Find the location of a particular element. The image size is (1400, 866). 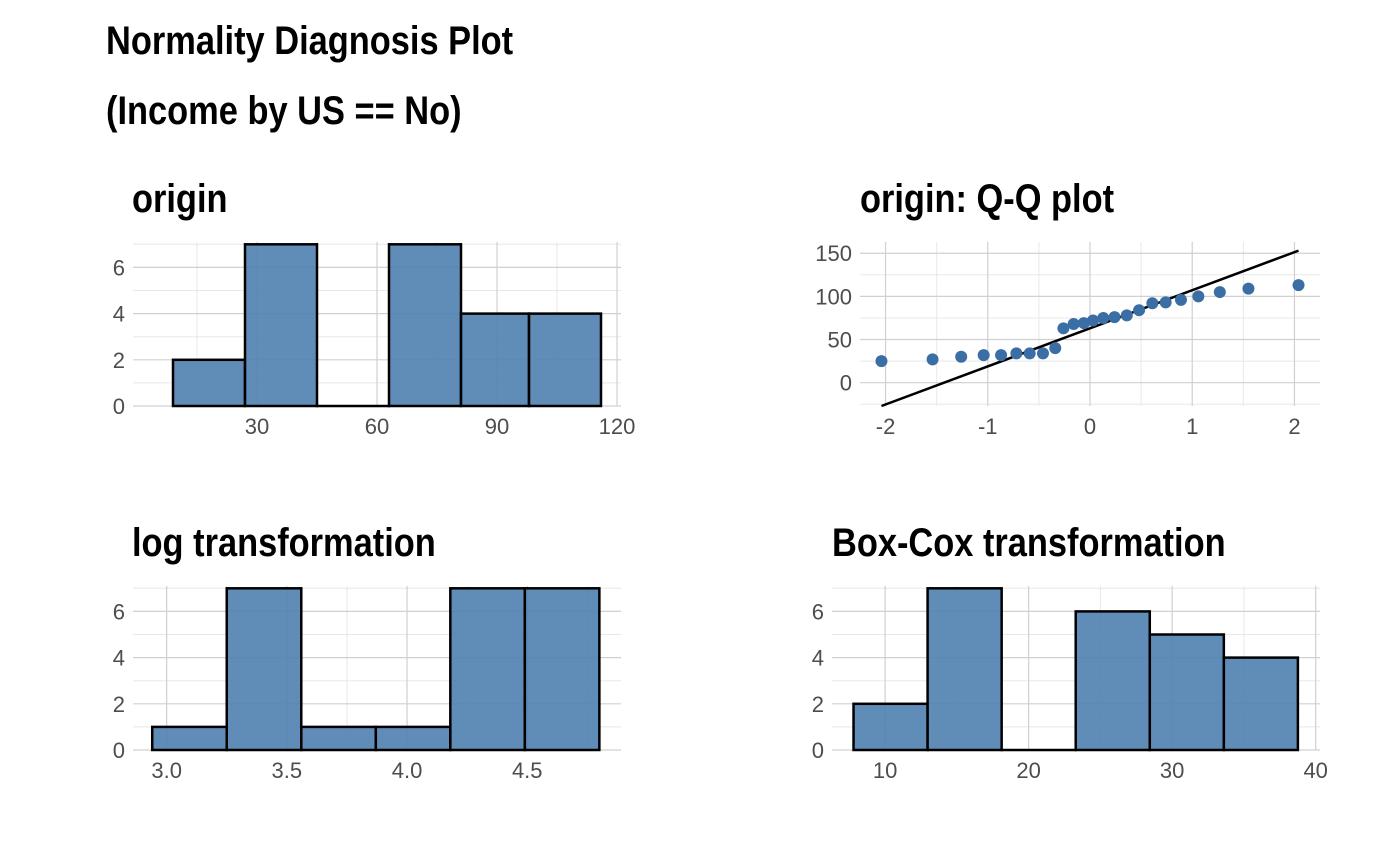

x-tick-label: 2 is located at coordinates (1294, 426).